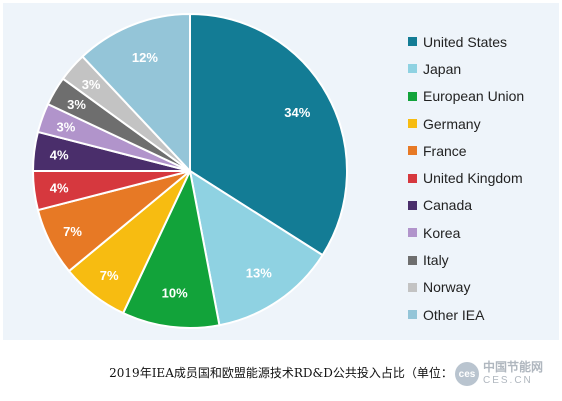  I want to click on pie-slice-japan, so click(256, 247).